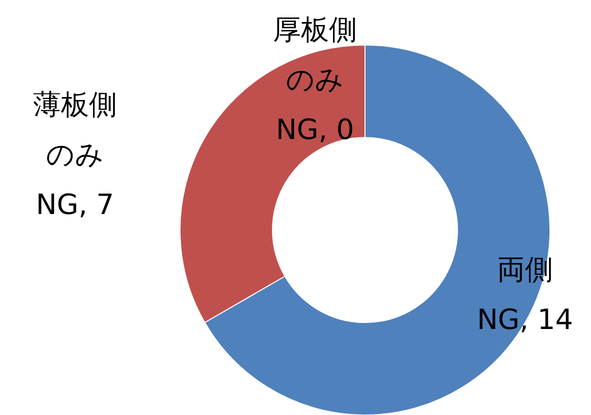 The image size is (591, 415). I want to click on category-label: 厚板側のみ, so click(315, 54).